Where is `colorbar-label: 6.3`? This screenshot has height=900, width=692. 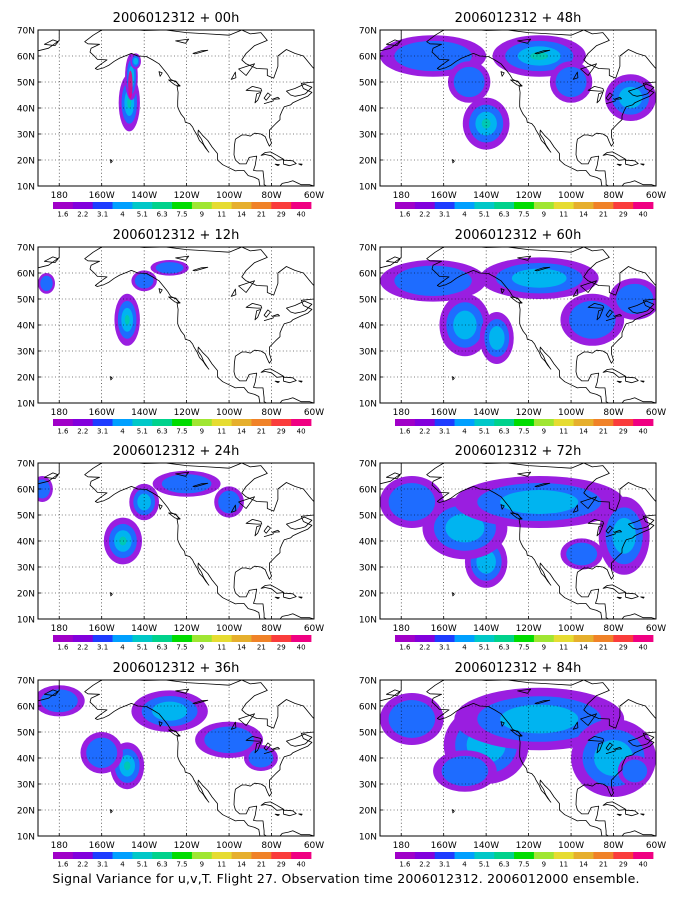 colorbar-label: 6.3 is located at coordinates (162, 215).